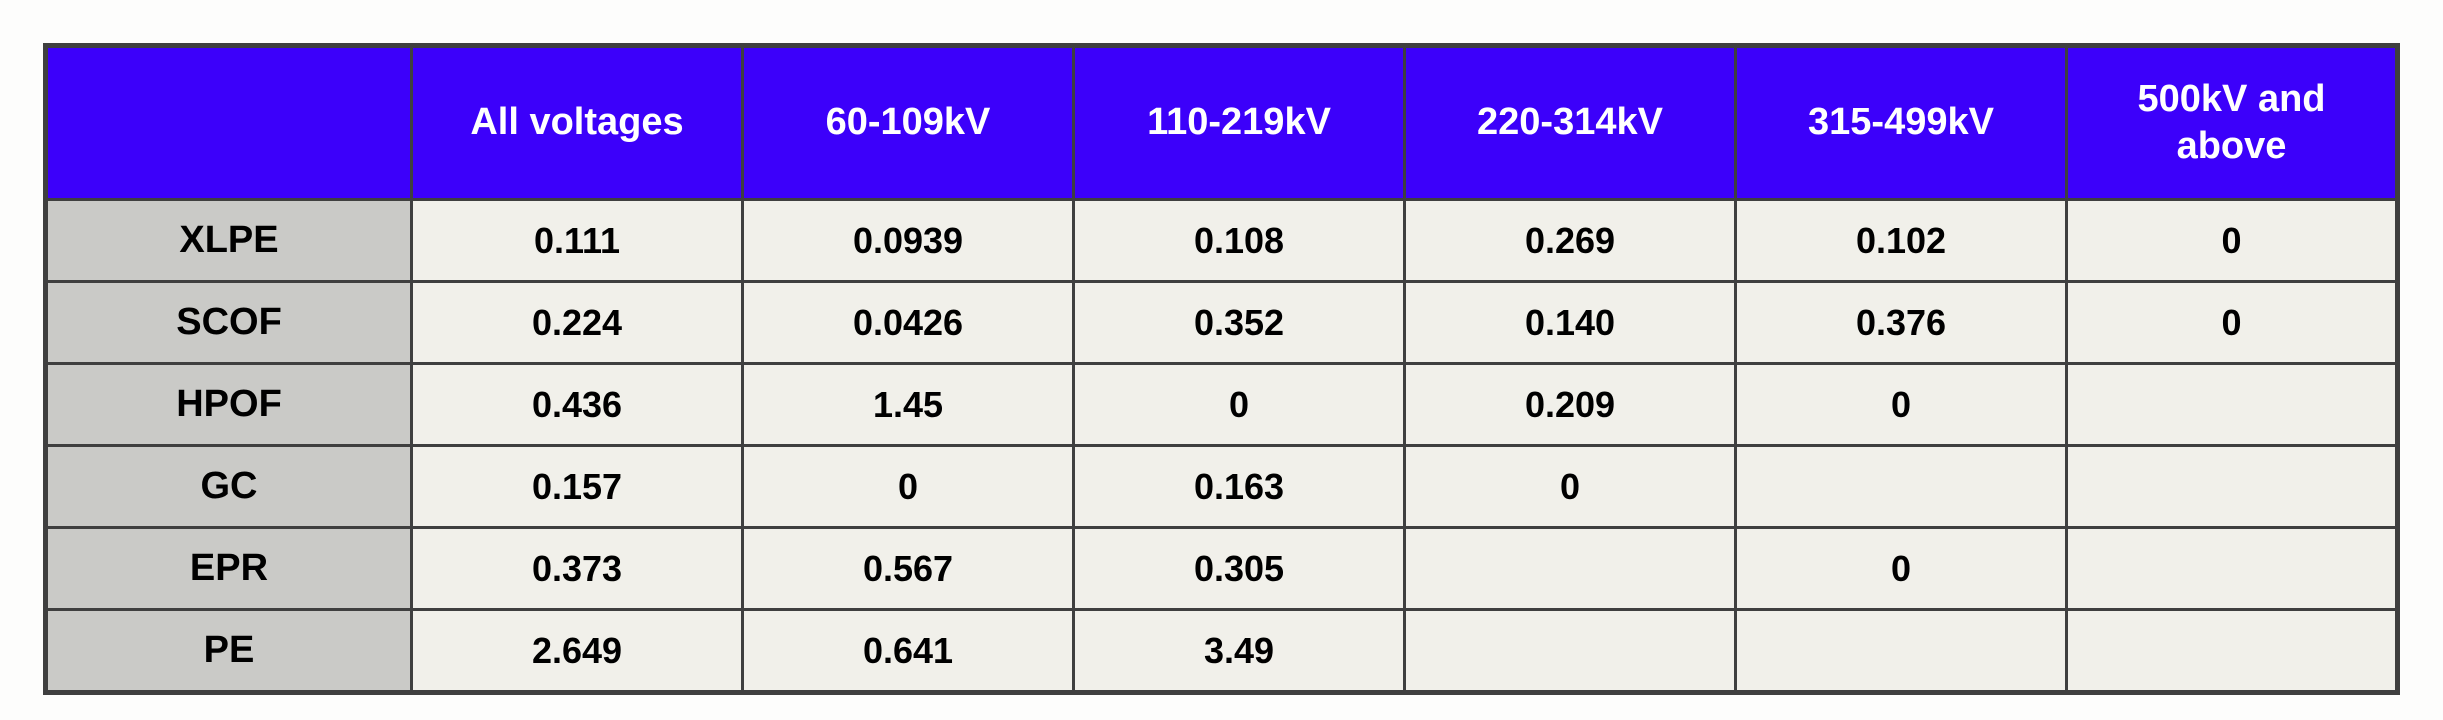  I want to click on data-cell: 0.352, so click(1239, 322).